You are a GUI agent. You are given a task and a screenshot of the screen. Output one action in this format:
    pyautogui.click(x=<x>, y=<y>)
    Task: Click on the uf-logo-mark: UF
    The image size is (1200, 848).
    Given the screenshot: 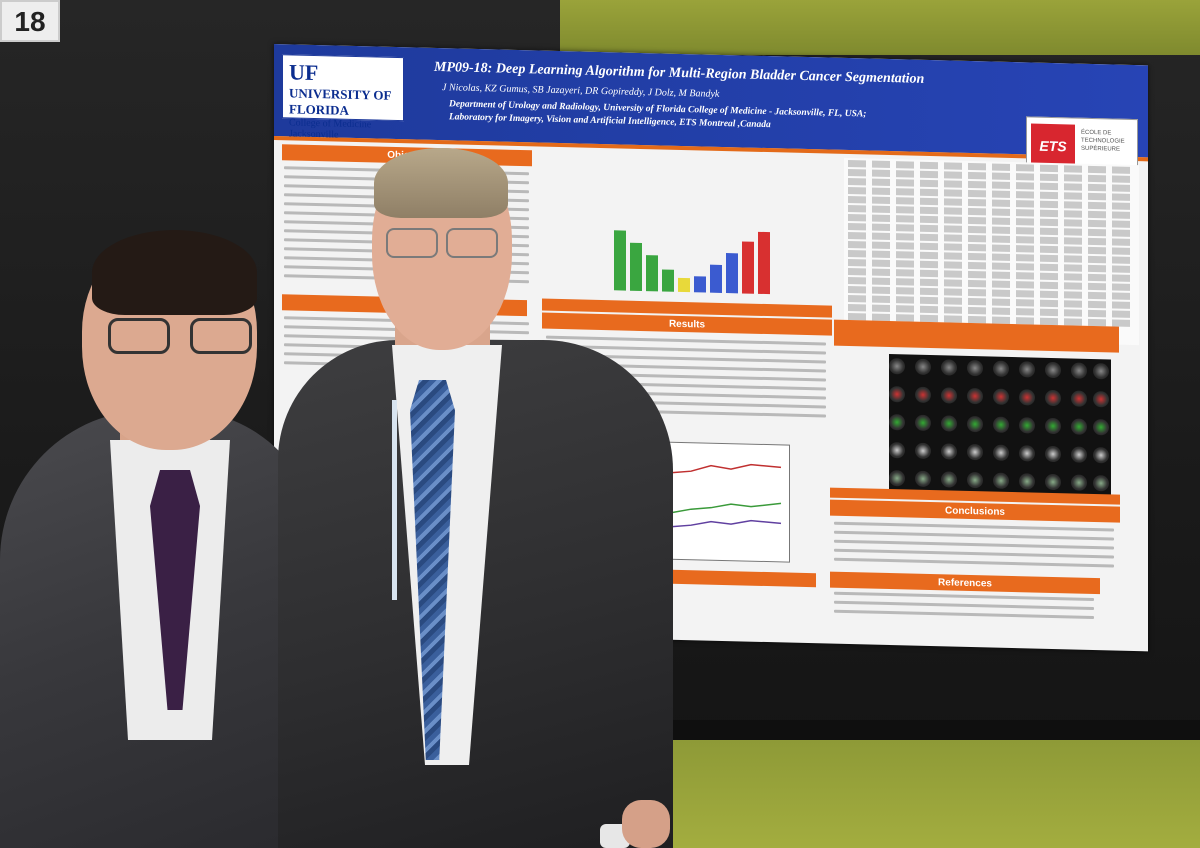 What is the action you would take?
    pyautogui.click(x=304, y=72)
    